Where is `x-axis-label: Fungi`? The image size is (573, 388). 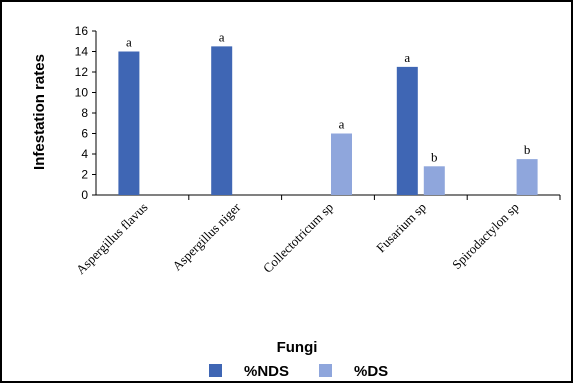 x-axis-label: Fungi is located at coordinates (297, 347).